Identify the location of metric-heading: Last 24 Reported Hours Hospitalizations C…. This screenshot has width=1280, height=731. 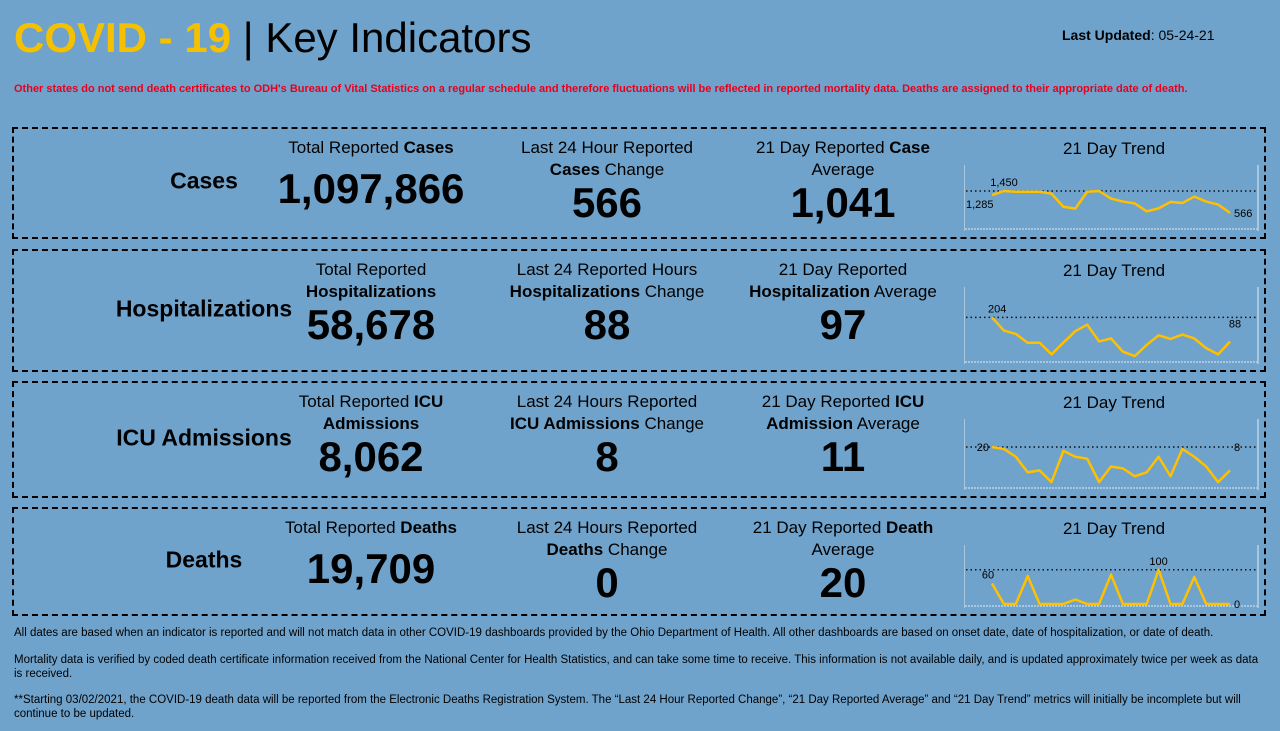
(607, 280).